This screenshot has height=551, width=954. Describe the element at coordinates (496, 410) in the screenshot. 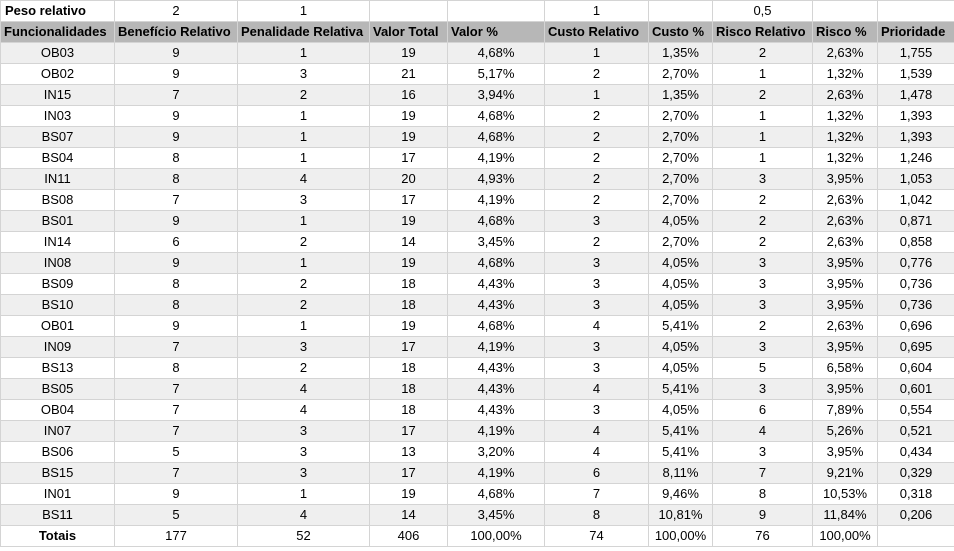

I see `cell-valor: 4,43%` at that location.